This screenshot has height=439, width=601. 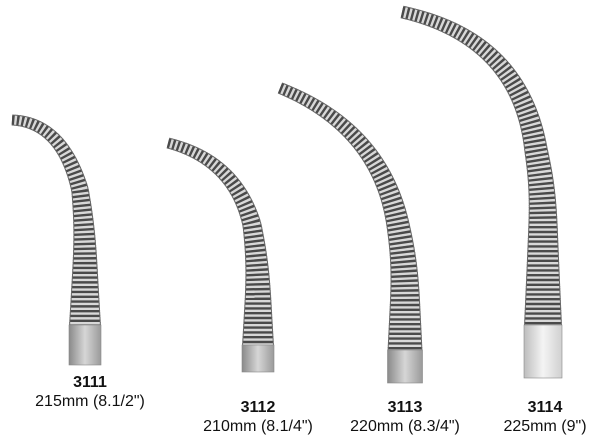 I want to click on product-size: 210mm (8.1/4"), so click(x=258, y=426).